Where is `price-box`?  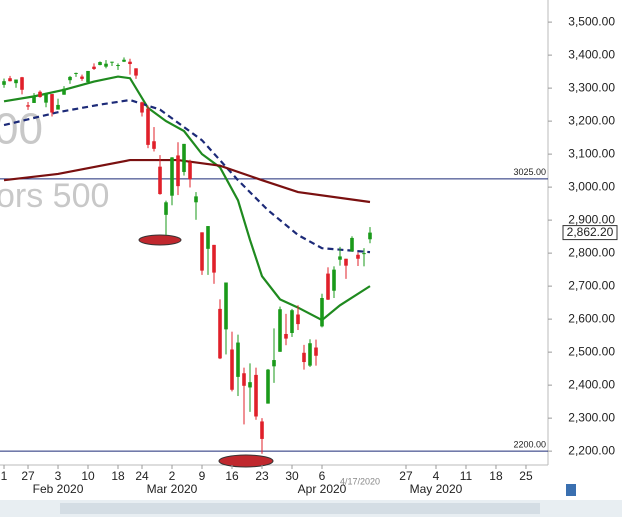 price-box is located at coordinates (590, 233).